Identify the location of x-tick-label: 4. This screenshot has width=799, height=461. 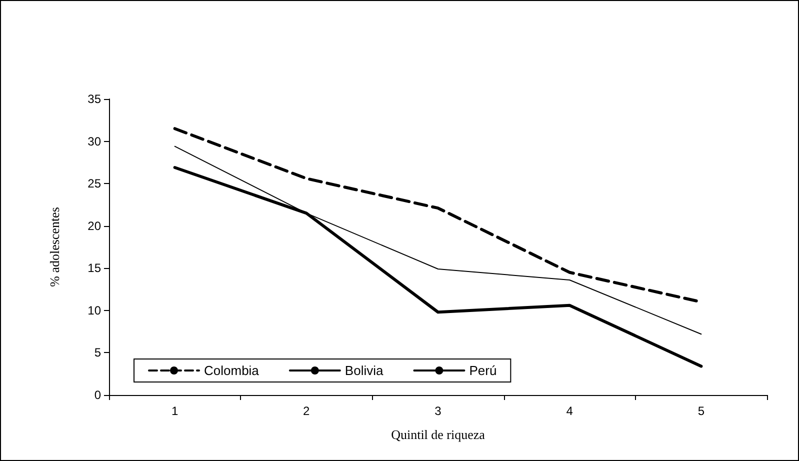
(570, 411).